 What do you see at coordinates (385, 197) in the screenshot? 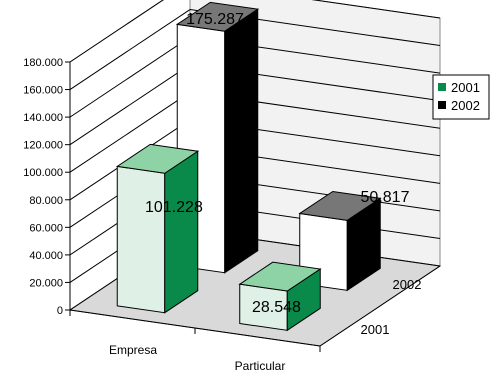
I see `data-label-2002-particular: 50.817` at bounding box center [385, 197].